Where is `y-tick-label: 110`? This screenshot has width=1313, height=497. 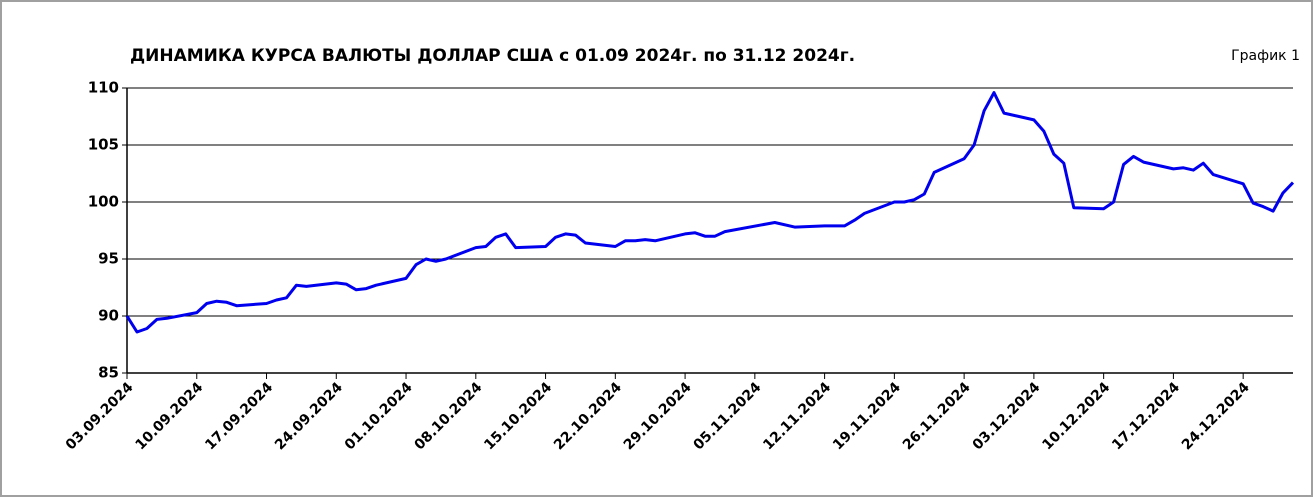
y-tick-label: 110 is located at coordinates (103, 88).